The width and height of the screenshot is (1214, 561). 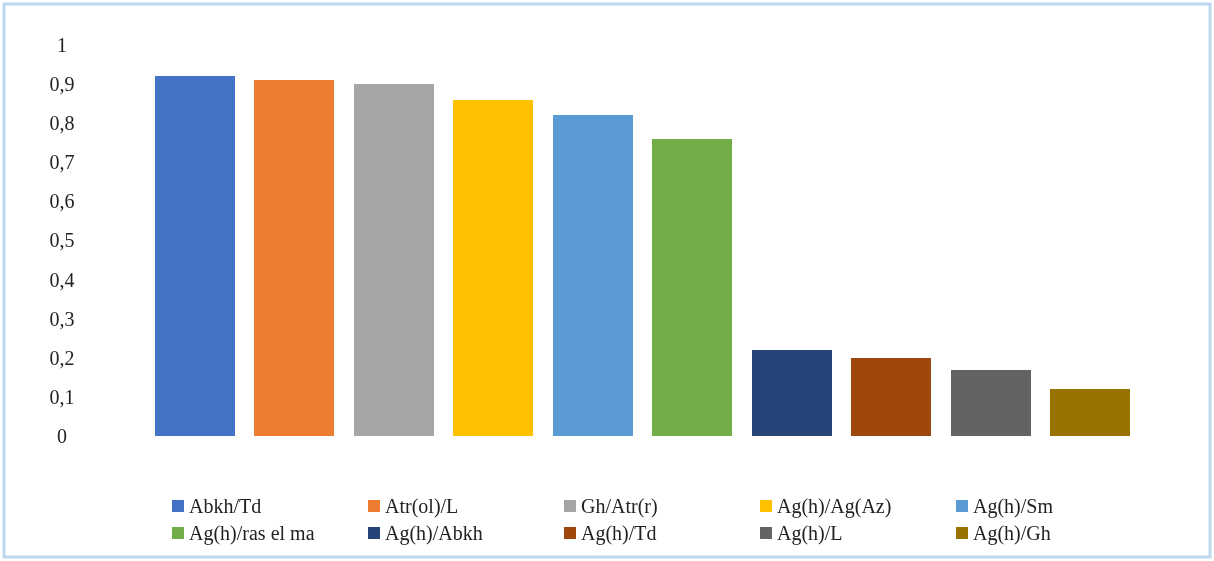 What do you see at coordinates (62, 279) in the screenshot?
I see `y-tick-label: 0,4` at bounding box center [62, 279].